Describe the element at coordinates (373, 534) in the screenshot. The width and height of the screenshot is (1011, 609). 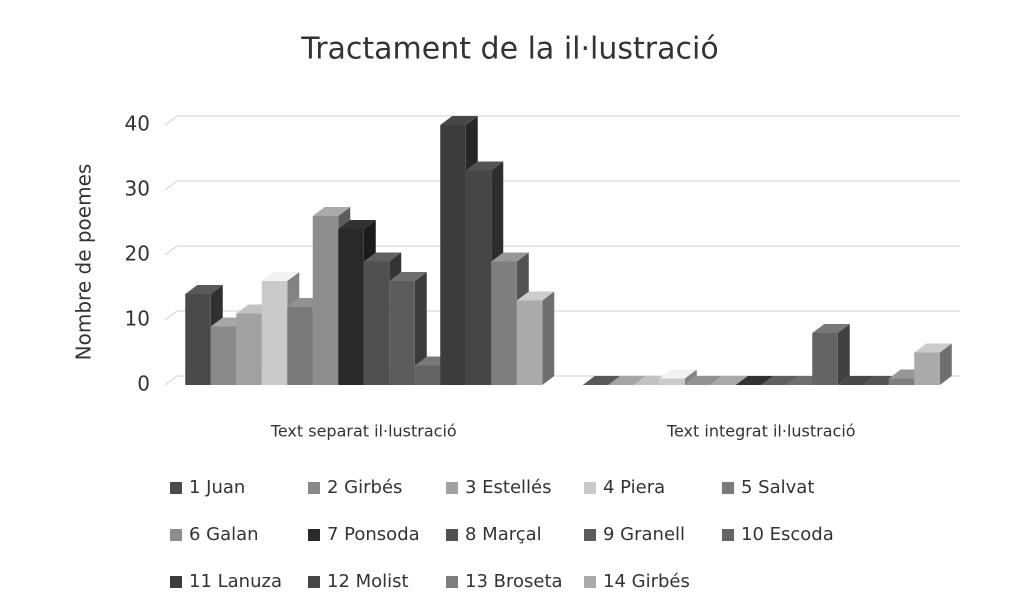
I see `legend-label: 7 Ponsoda` at that location.